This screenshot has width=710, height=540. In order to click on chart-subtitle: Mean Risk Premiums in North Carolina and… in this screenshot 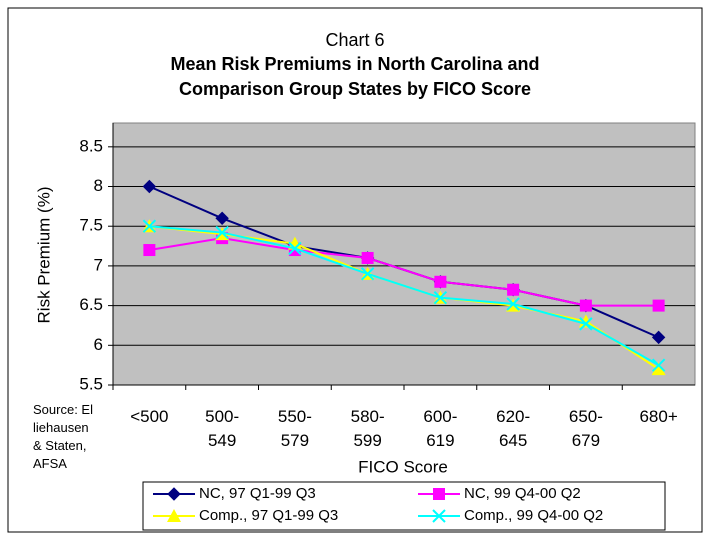, I will do `click(355, 76)`.